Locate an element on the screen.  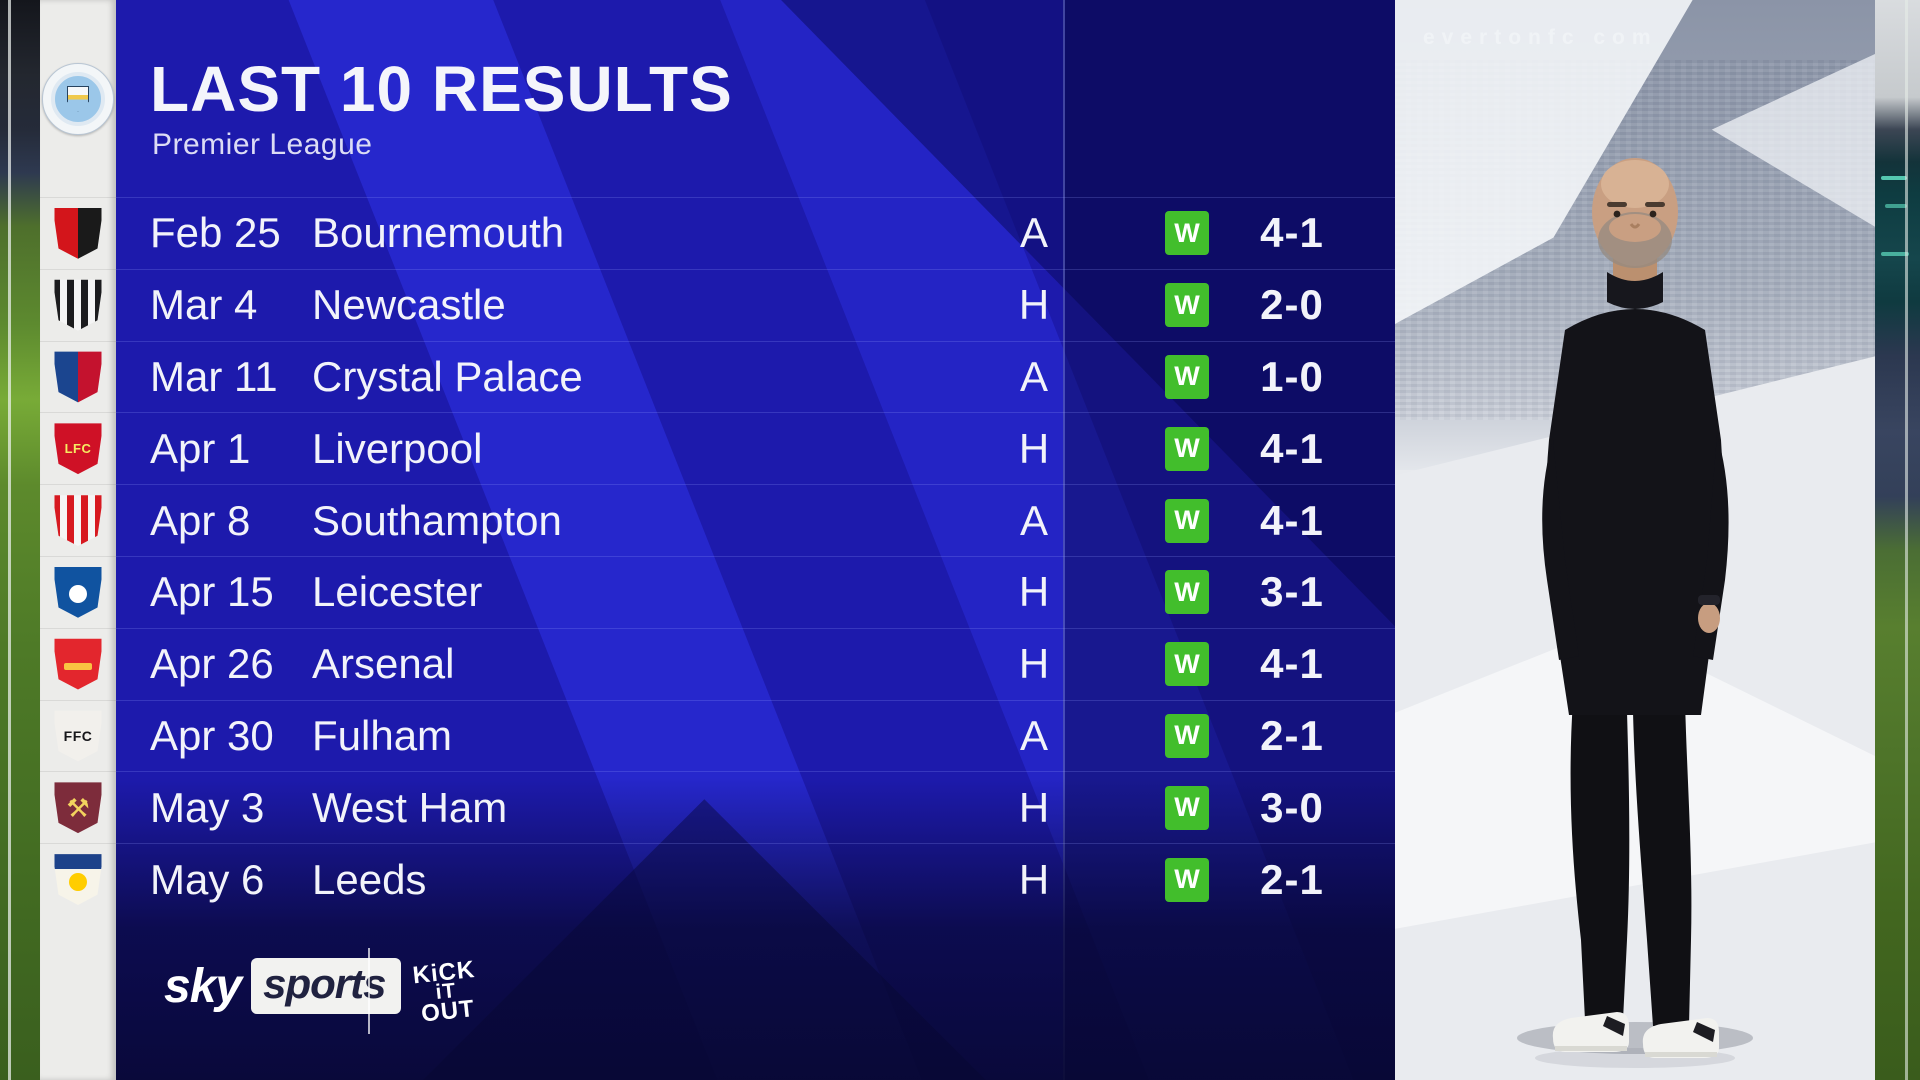
leicester-city-badge is located at coordinates (78, 592).